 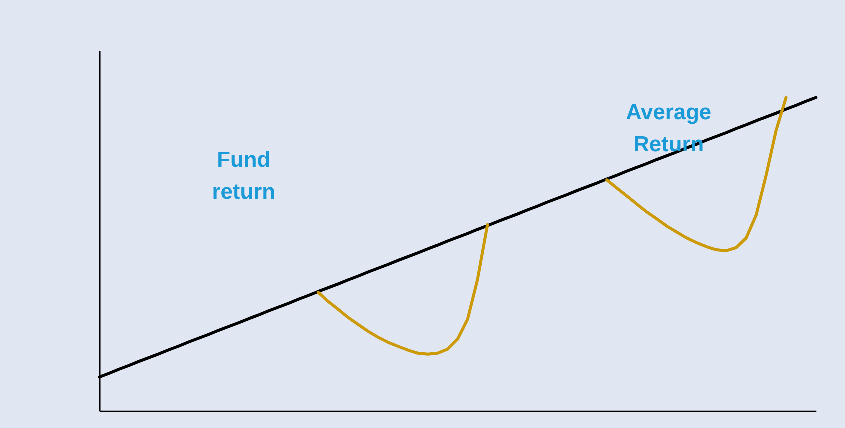 What do you see at coordinates (669, 127) in the screenshot?
I see `annotation: Average Return` at bounding box center [669, 127].